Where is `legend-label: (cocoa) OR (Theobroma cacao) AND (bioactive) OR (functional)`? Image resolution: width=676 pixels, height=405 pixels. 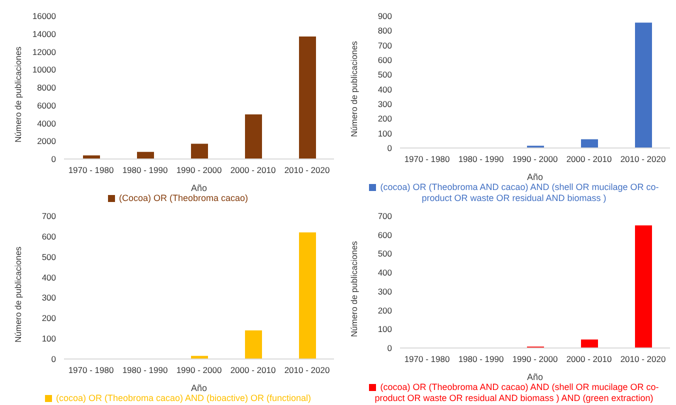
legend-label: (cocoa) OR (Theobroma cacao) AND (bioactive) OR (functional) is located at coordinates (184, 398).